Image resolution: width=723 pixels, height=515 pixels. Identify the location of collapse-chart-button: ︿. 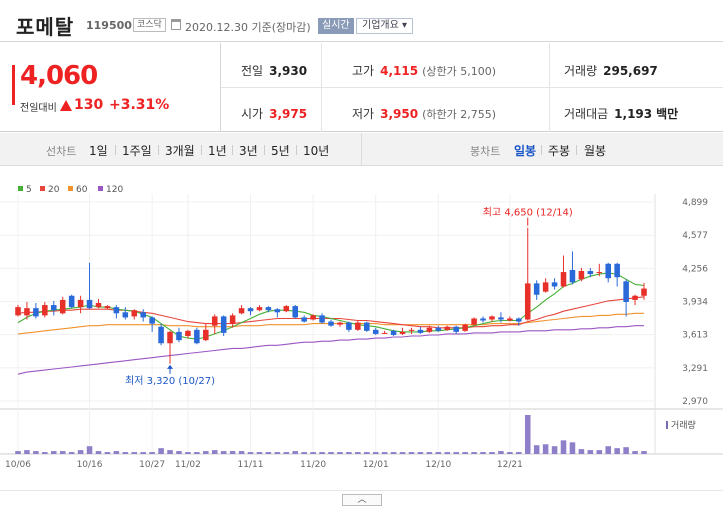
(362, 500).